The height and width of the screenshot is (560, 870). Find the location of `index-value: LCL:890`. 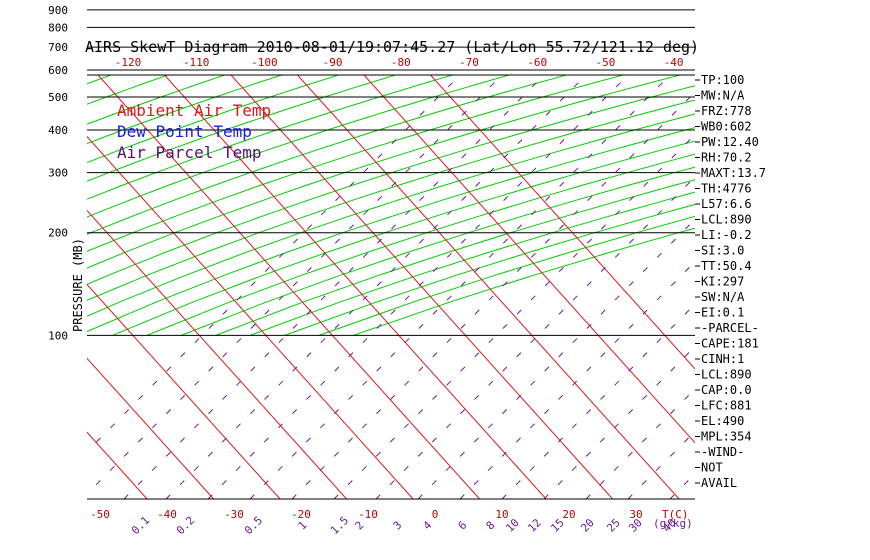

index-value: LCL:890 is located at coordinates (726, 375).